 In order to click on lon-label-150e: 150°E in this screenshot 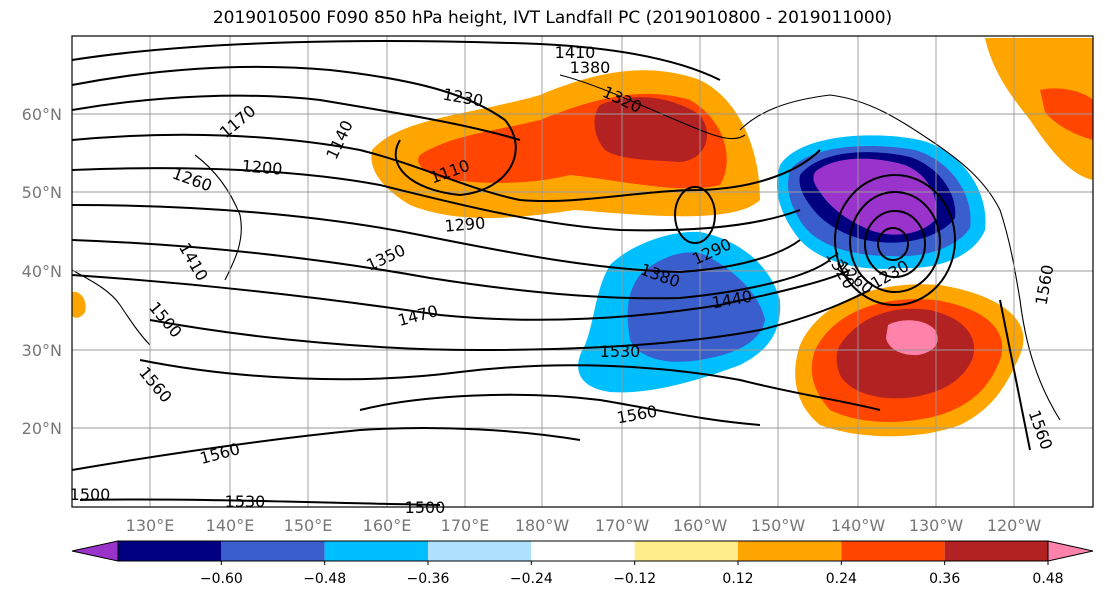, I will do `click(308, 525)`.